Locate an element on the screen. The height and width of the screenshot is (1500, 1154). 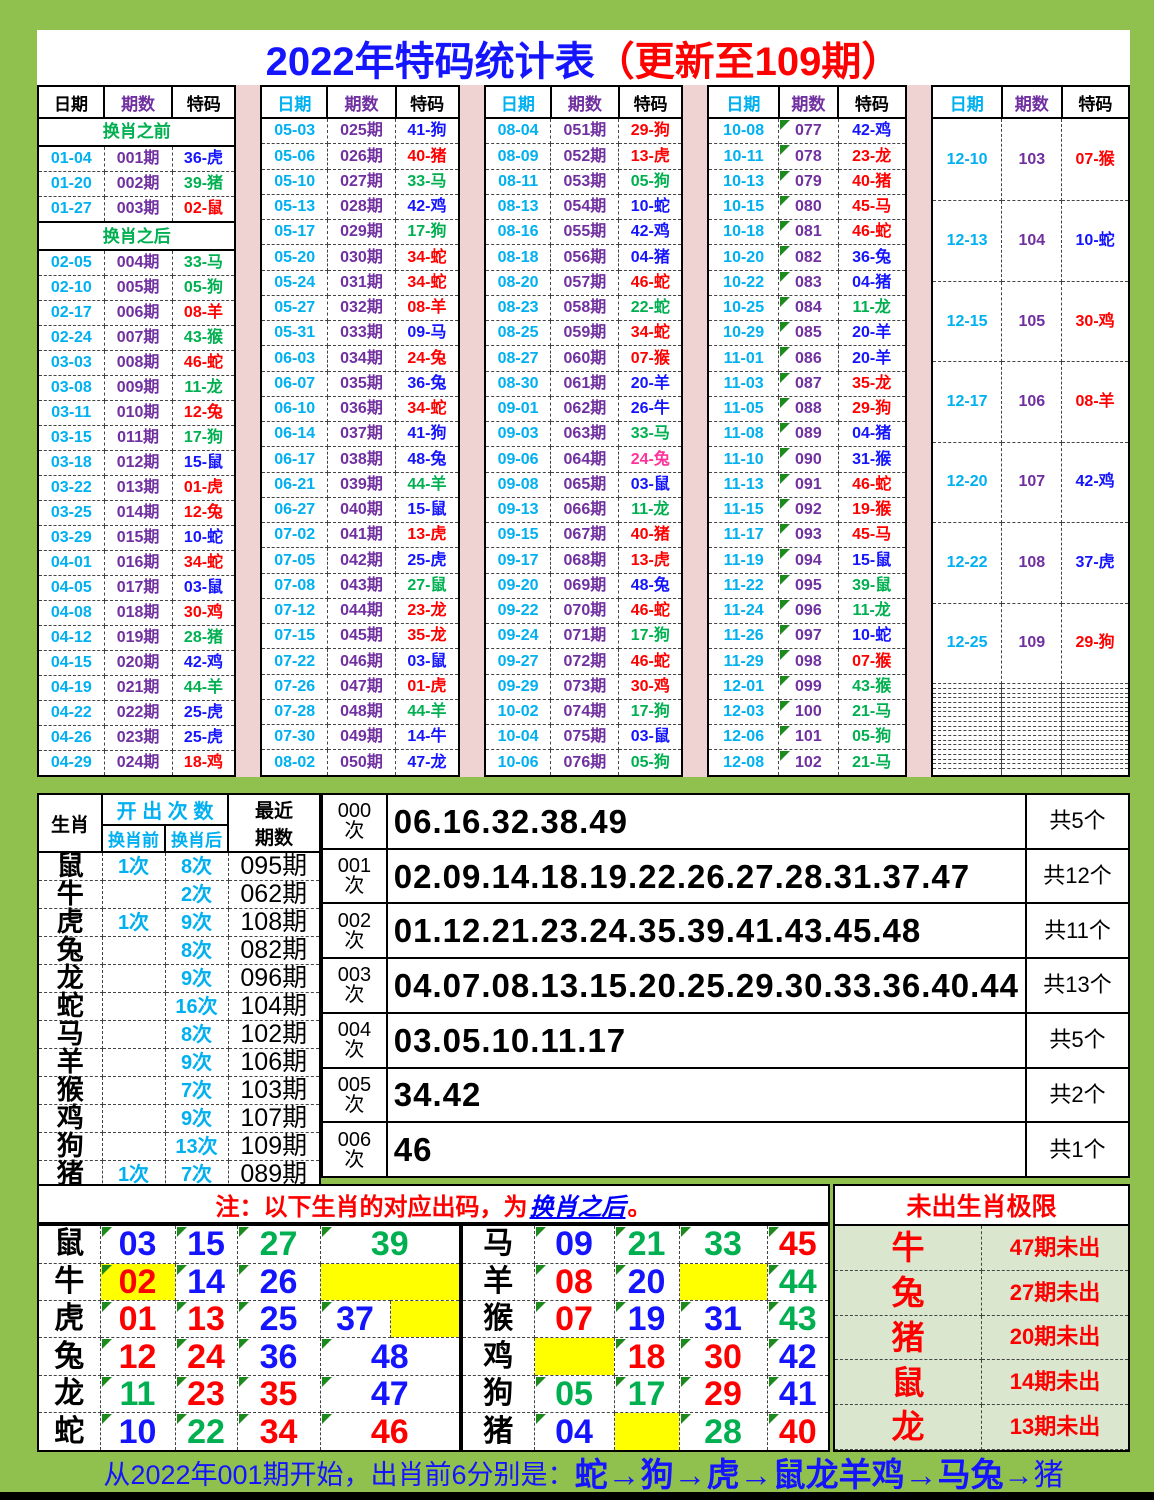
date-cell: 10-20 is located at coordinates (743, 257).